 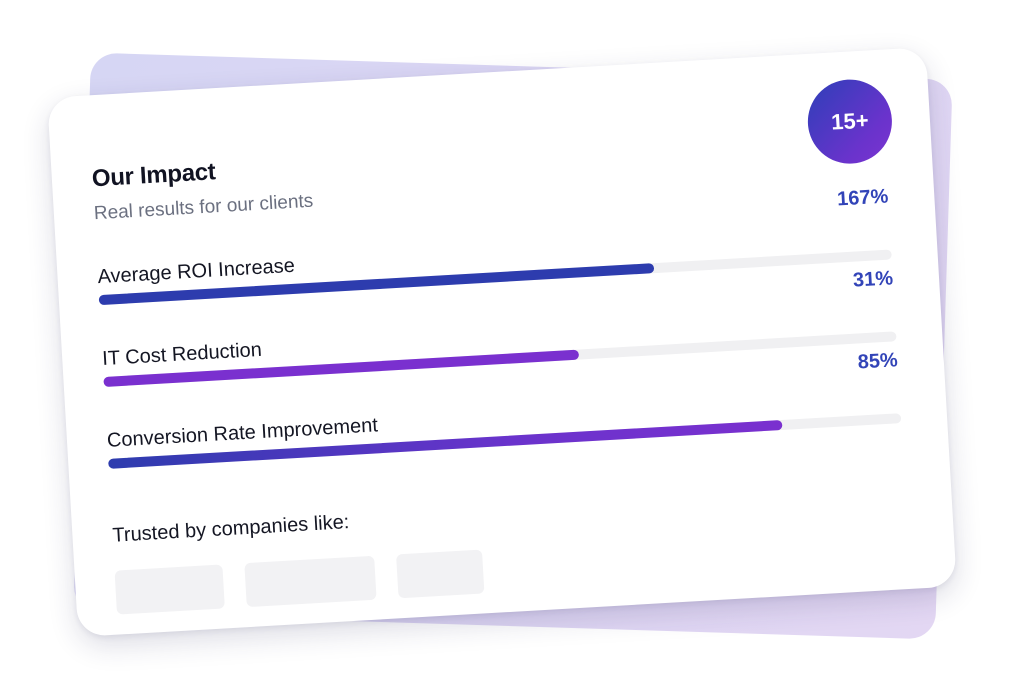 I want to click on years-badge: 15+, so click(x=850, y=121).